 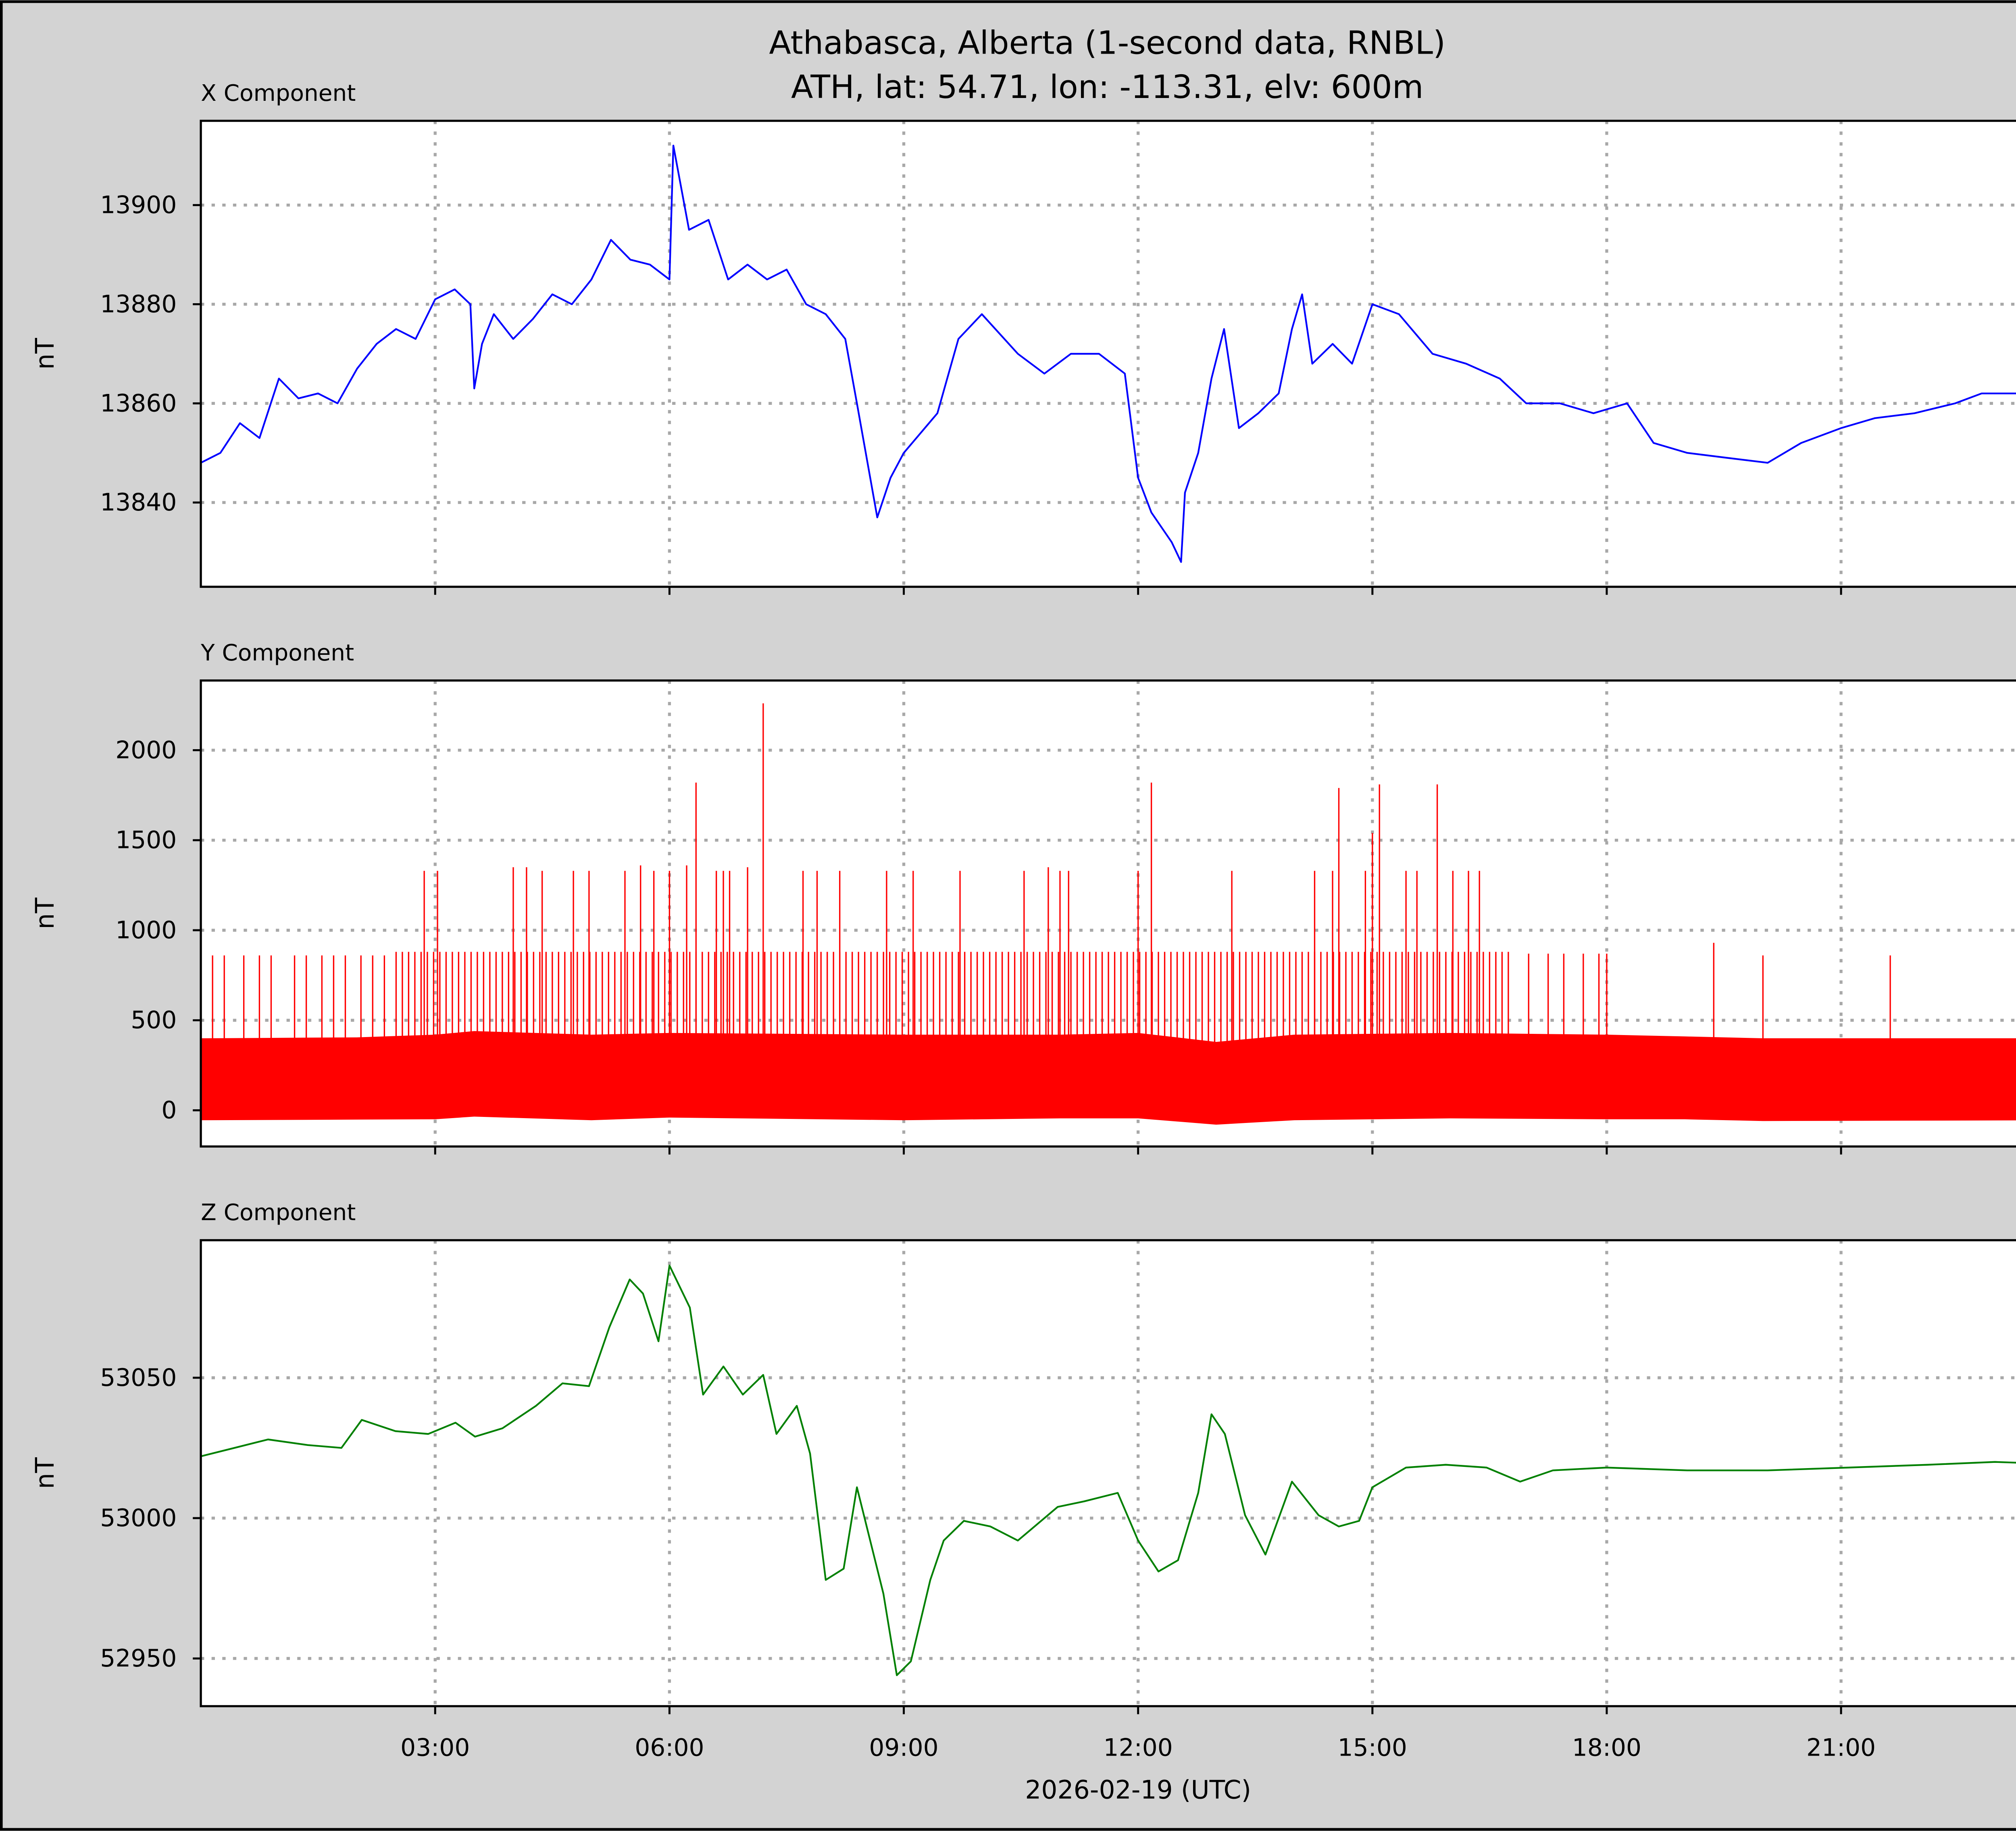 What do you see at coordinates (1107, 87) in the screenshot?
I see `figure-subtitle: ATH, lat: 54.71, lon: -113.31, elv: 600m` at bounding box center [1107, 87].